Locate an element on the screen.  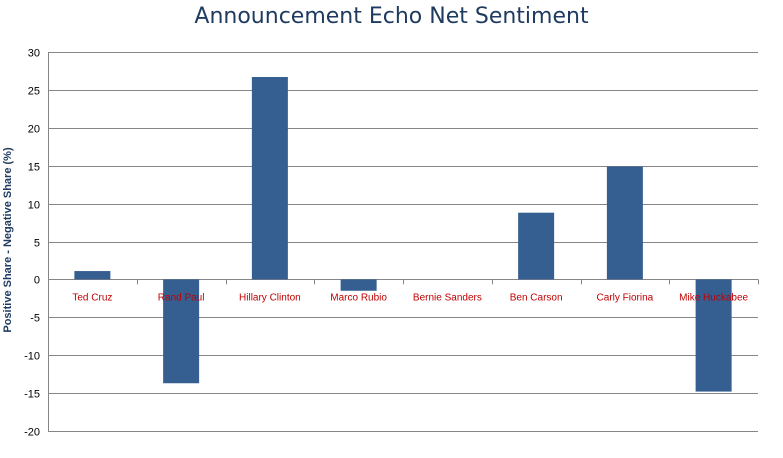
category-label: Rand Paul is located at coordinates (181, 297).